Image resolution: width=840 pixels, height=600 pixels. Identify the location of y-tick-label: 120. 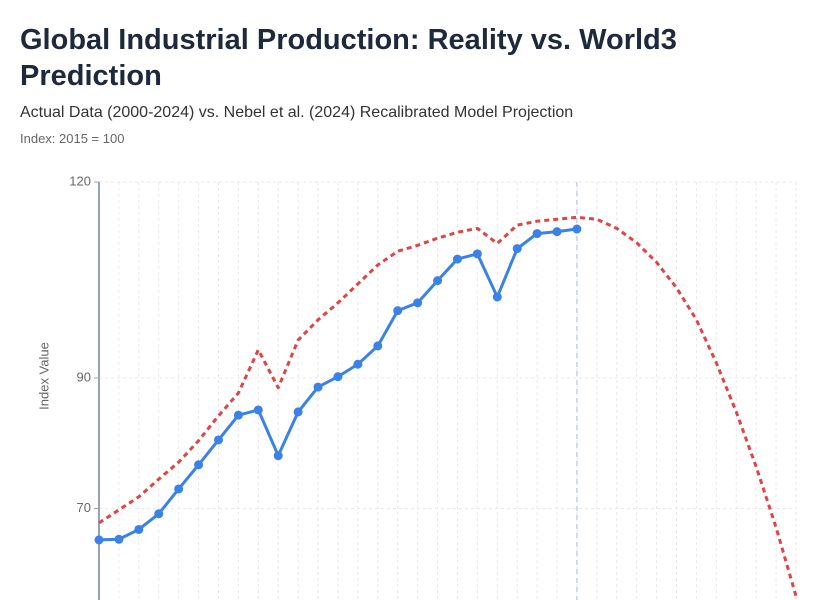
(80, 180).